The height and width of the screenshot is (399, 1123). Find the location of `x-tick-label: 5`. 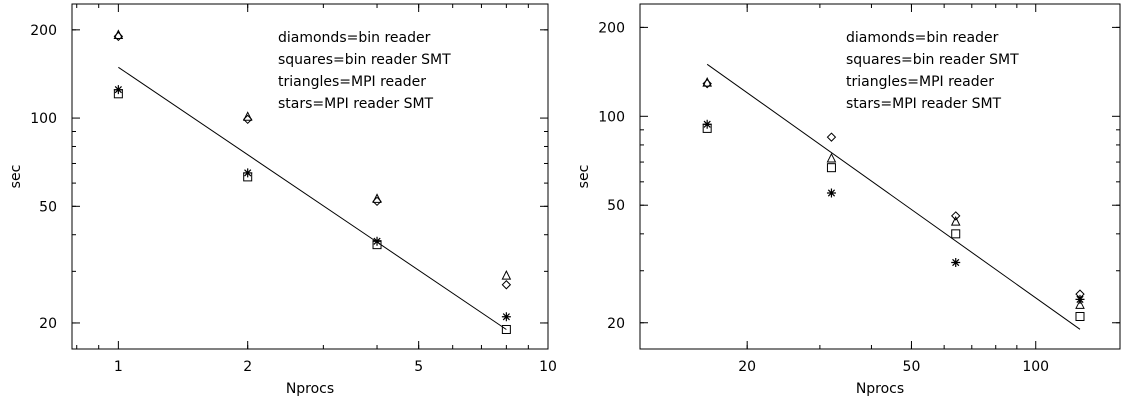

x-tick-label: 5 is located at coordinates (418, 367).